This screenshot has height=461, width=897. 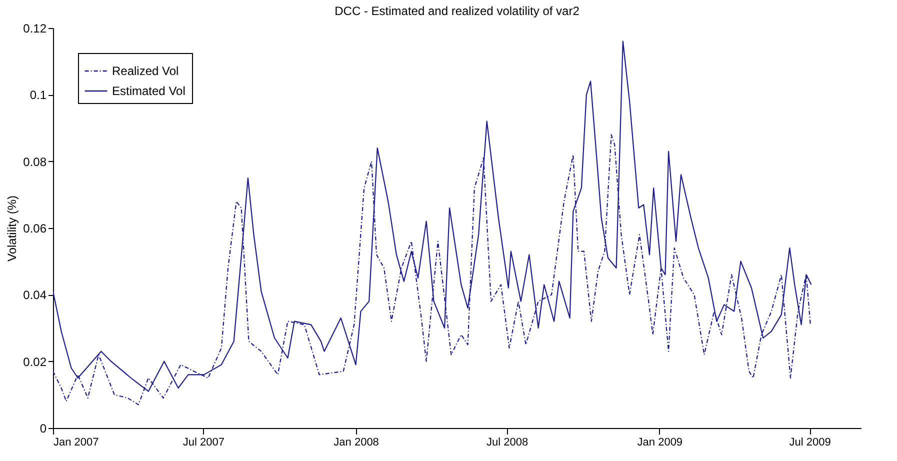 I want to click on x-tick-label: Jan 2008, so click(x=356, y=442).